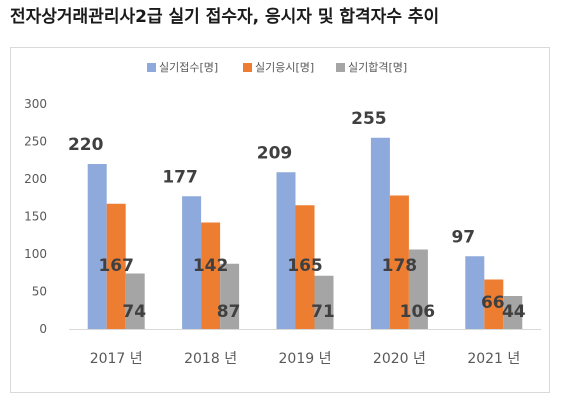 The width and height of the screenshot is (563, 405). Describe the element at coordinates (284, 67) in the screenshot. I see `legend-label: 실기응시[명]` at that location.